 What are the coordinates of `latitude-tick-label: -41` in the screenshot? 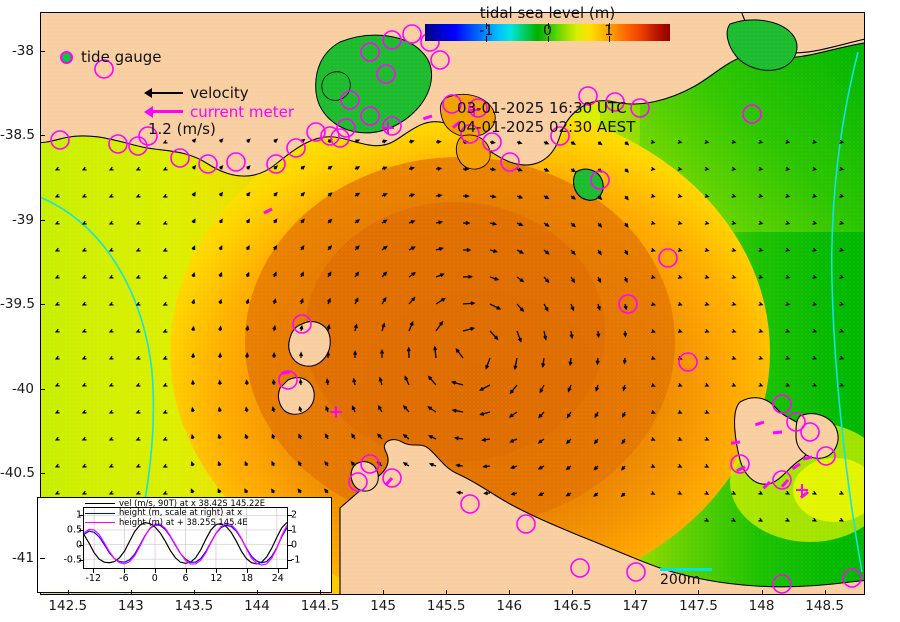 It's located at (22, 557).